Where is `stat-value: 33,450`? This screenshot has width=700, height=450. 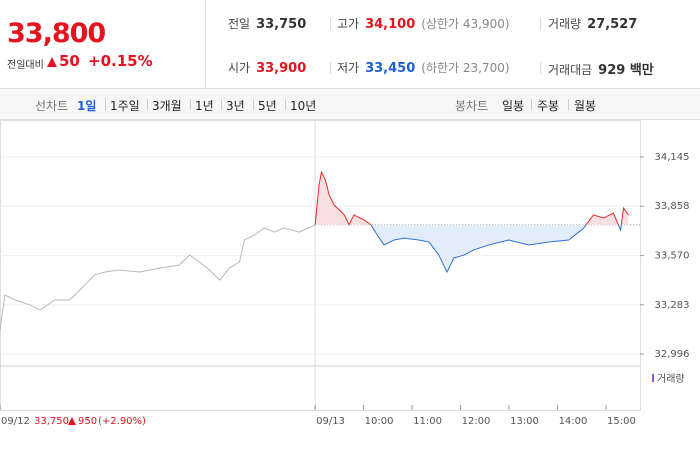 stat-value: 33,450 is located at coordinates (390, 68).